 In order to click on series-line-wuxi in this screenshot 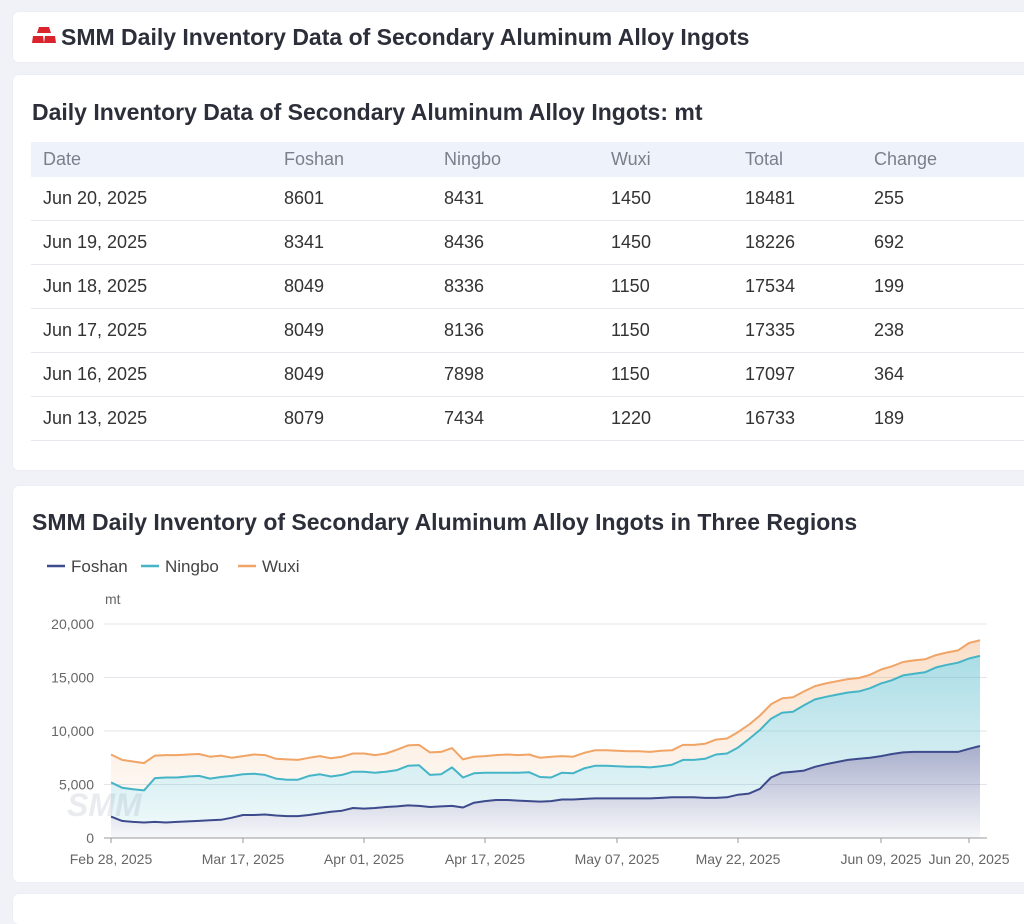, I will do `click(545, 702)`.